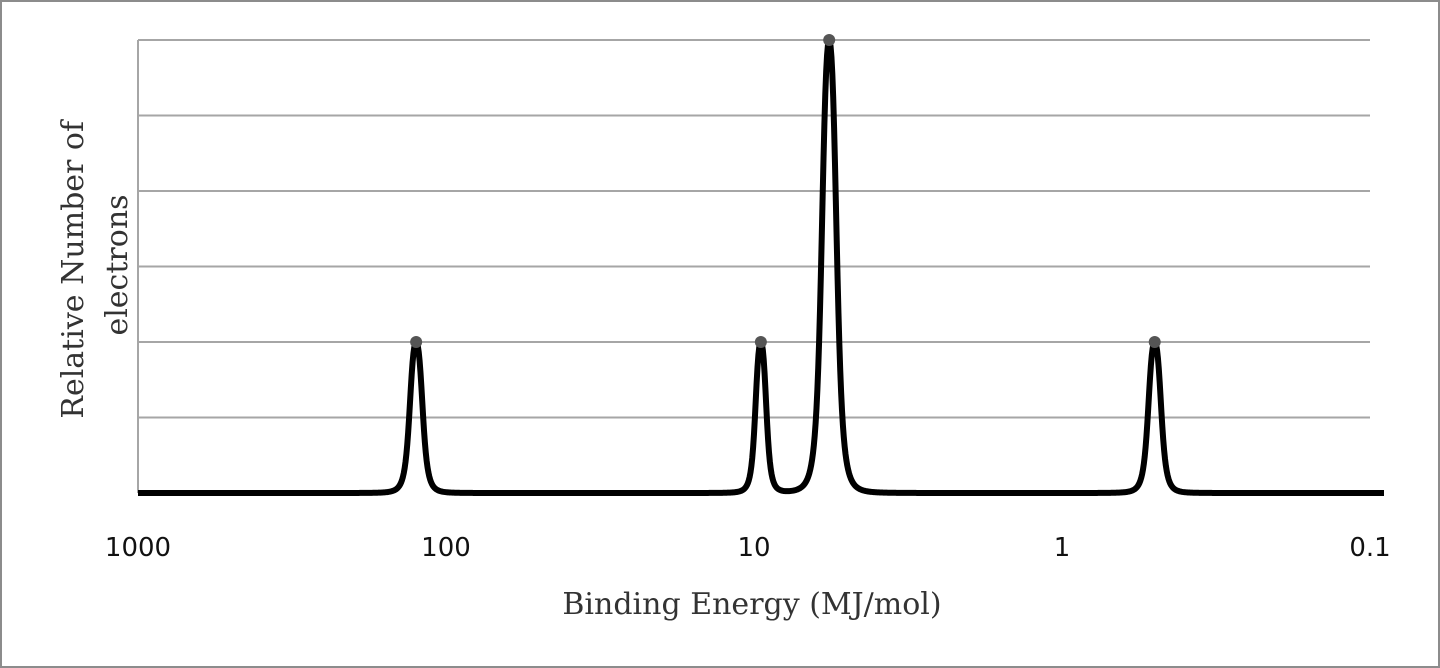 The image size is (1440, 668). I want to click on x-tick-label: 1000, so click(138, 548).